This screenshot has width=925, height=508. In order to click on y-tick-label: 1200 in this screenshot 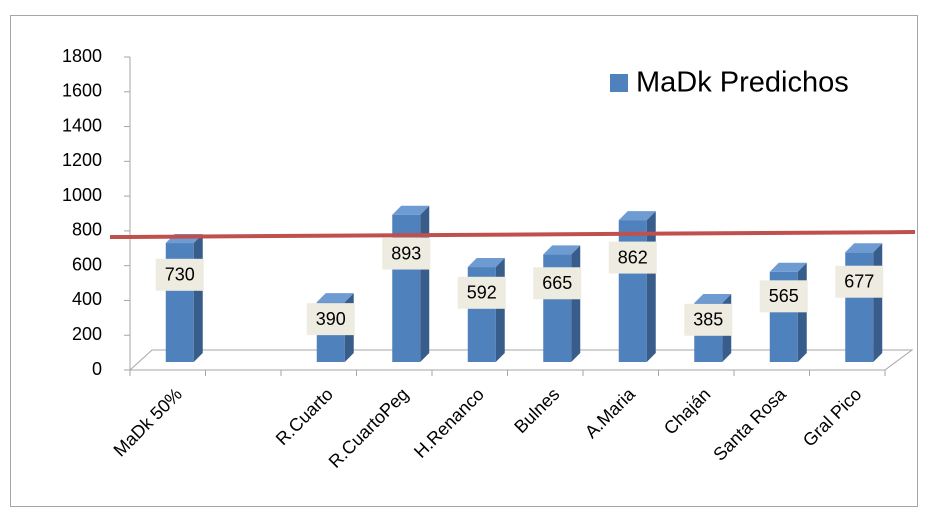, I will do `click(82, 160)`.